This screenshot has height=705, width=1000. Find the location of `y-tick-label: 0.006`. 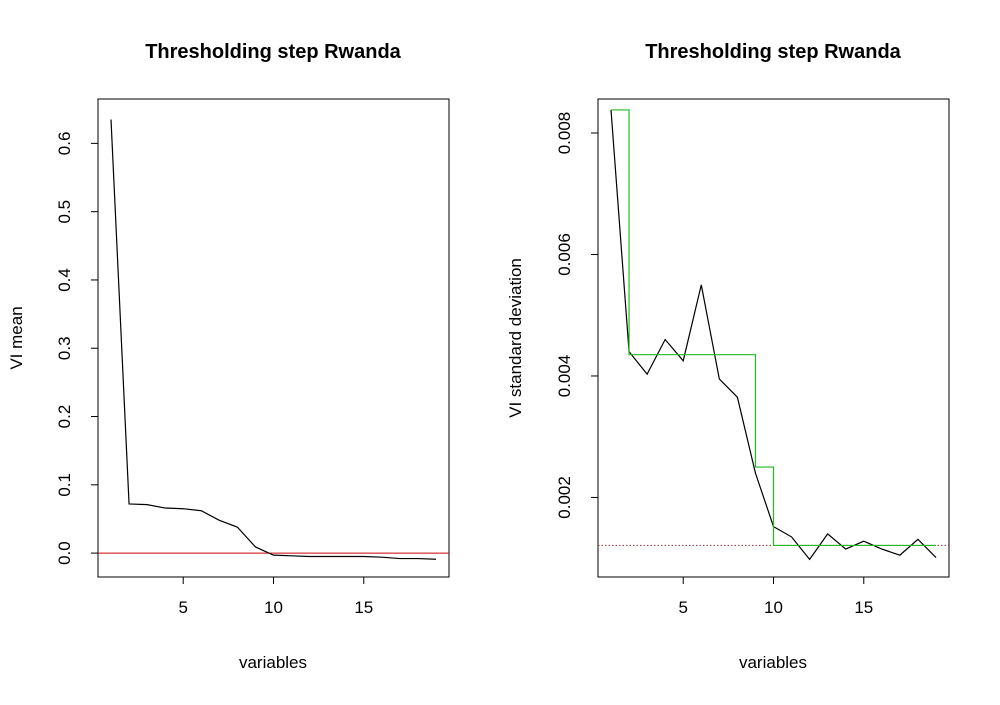

y-tick-label: 0.006 is located at coordinates (564, 254).